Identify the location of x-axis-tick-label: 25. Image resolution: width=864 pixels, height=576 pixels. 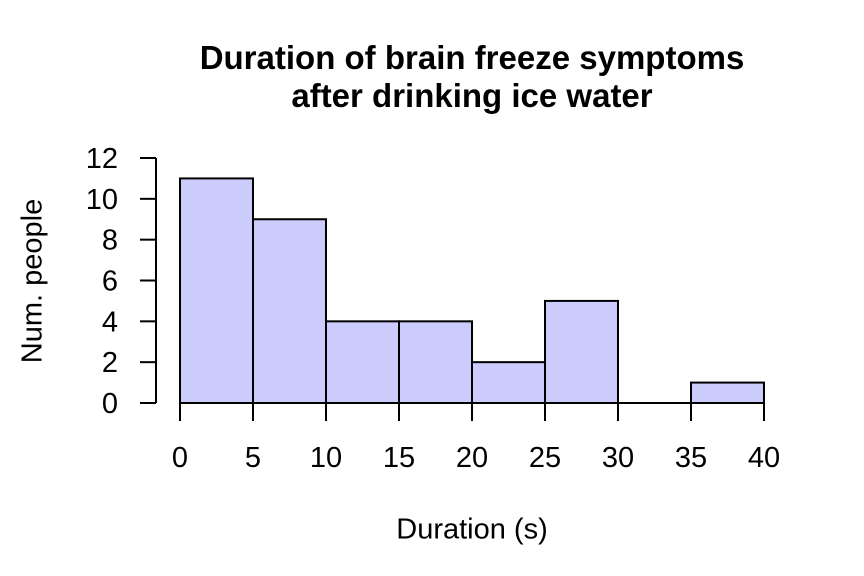
(545, 458).